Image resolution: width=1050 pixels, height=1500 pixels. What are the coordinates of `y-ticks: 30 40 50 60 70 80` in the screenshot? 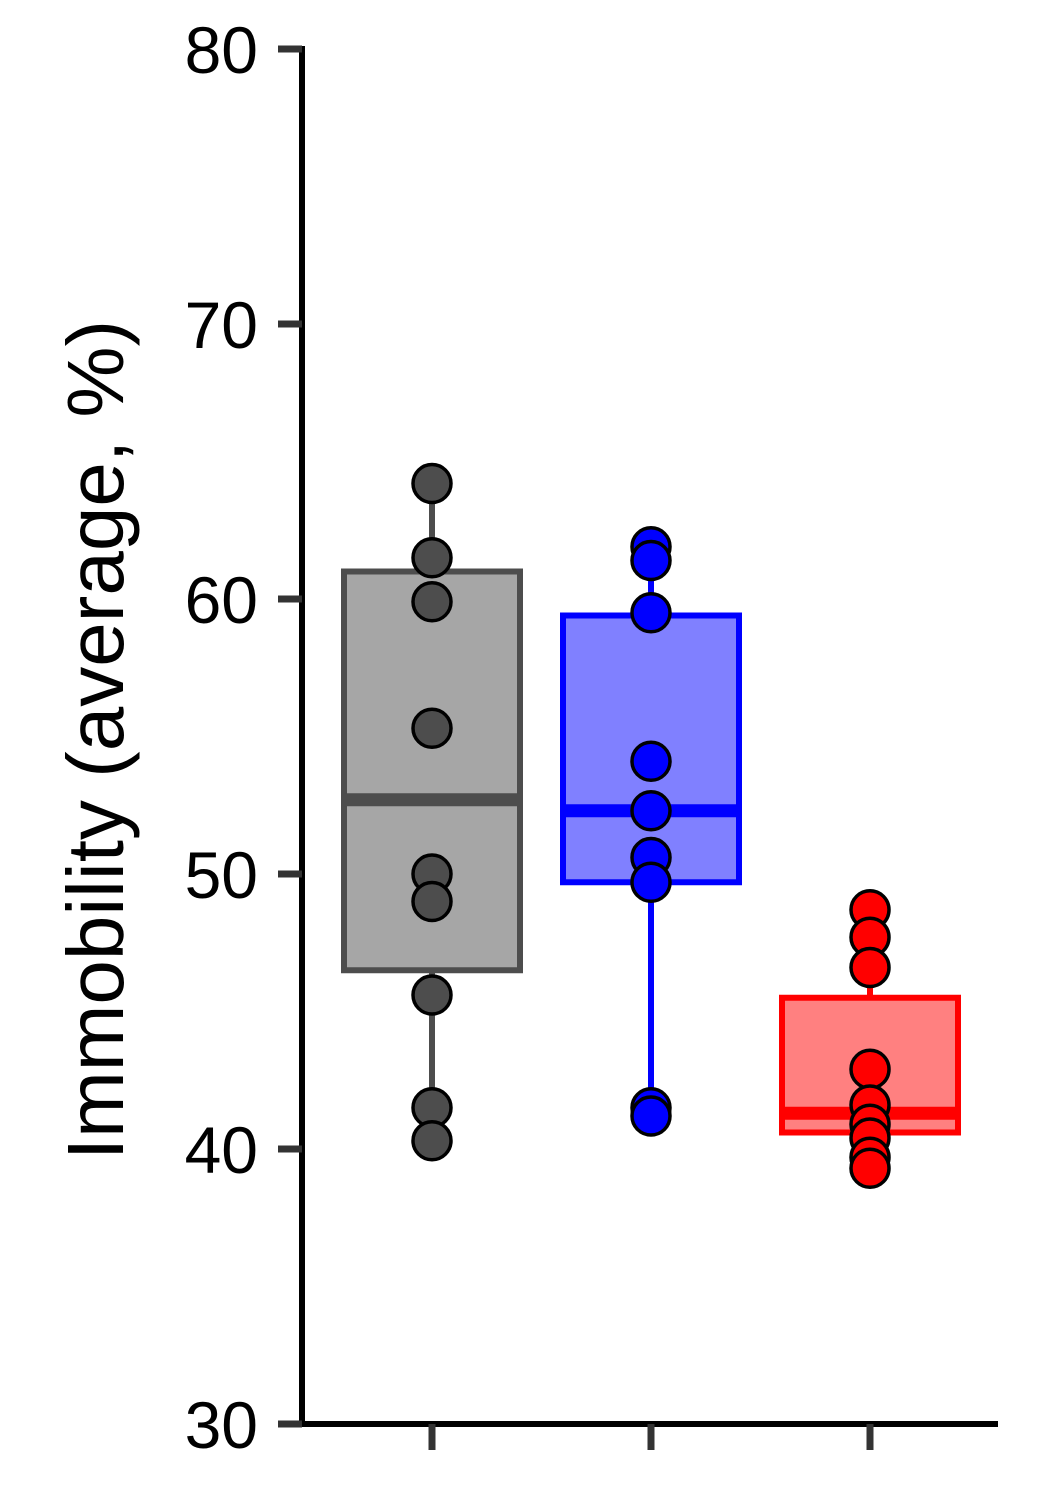 It's located at (243, 737).